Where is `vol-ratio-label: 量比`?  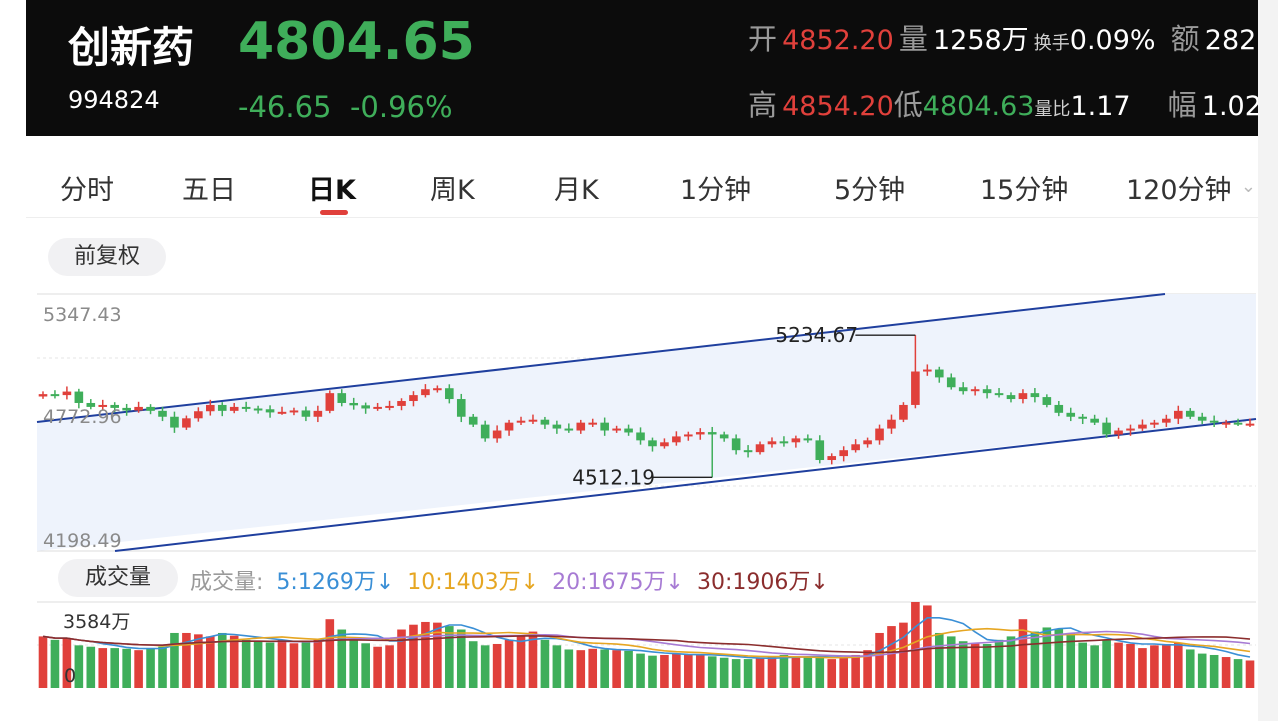 vol-ratio-label: 量比 is located at coordinates (1052, 109).